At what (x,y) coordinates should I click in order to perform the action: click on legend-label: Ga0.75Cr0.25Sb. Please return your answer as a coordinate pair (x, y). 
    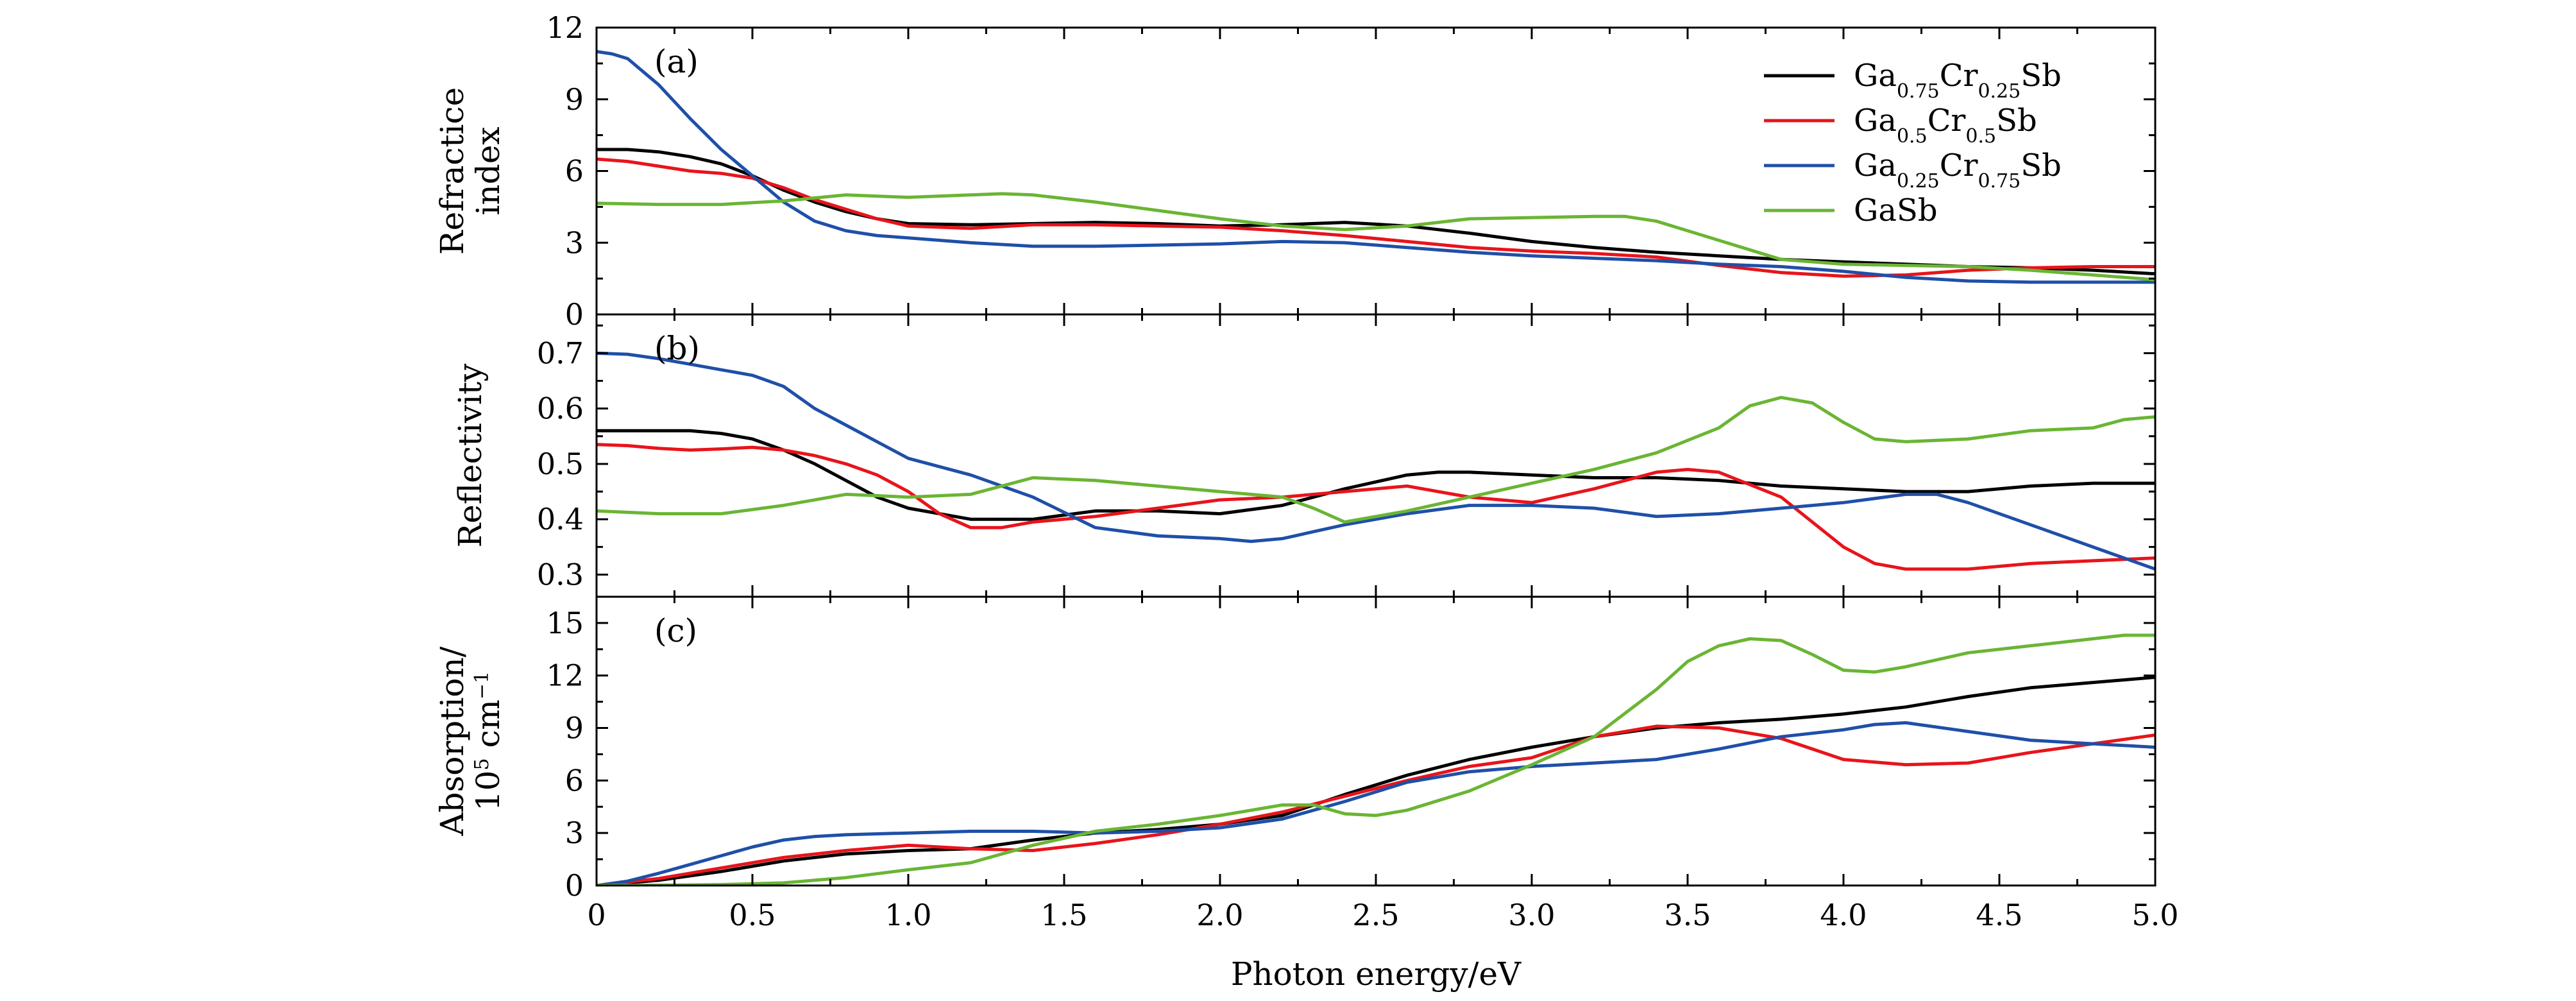
    Looking at the image, I should click on (1958, 81).